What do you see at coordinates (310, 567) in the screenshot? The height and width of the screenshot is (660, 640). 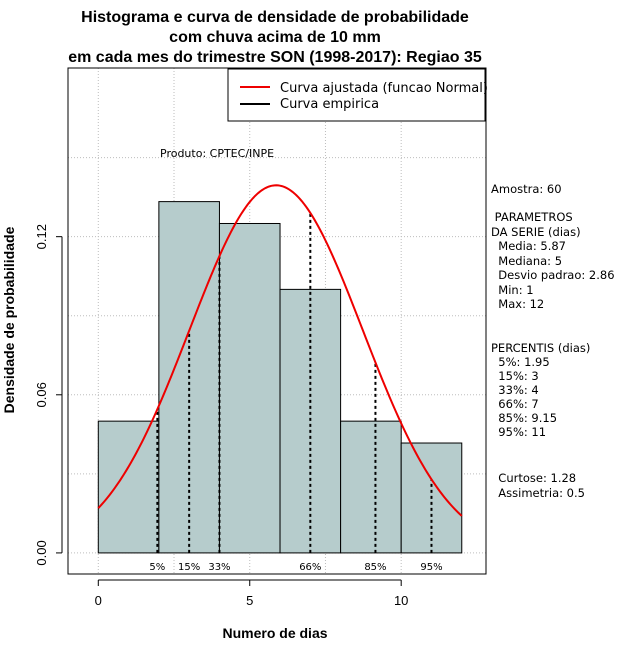 I see `percentile-label: 66%` at bounding box center [310, 567].